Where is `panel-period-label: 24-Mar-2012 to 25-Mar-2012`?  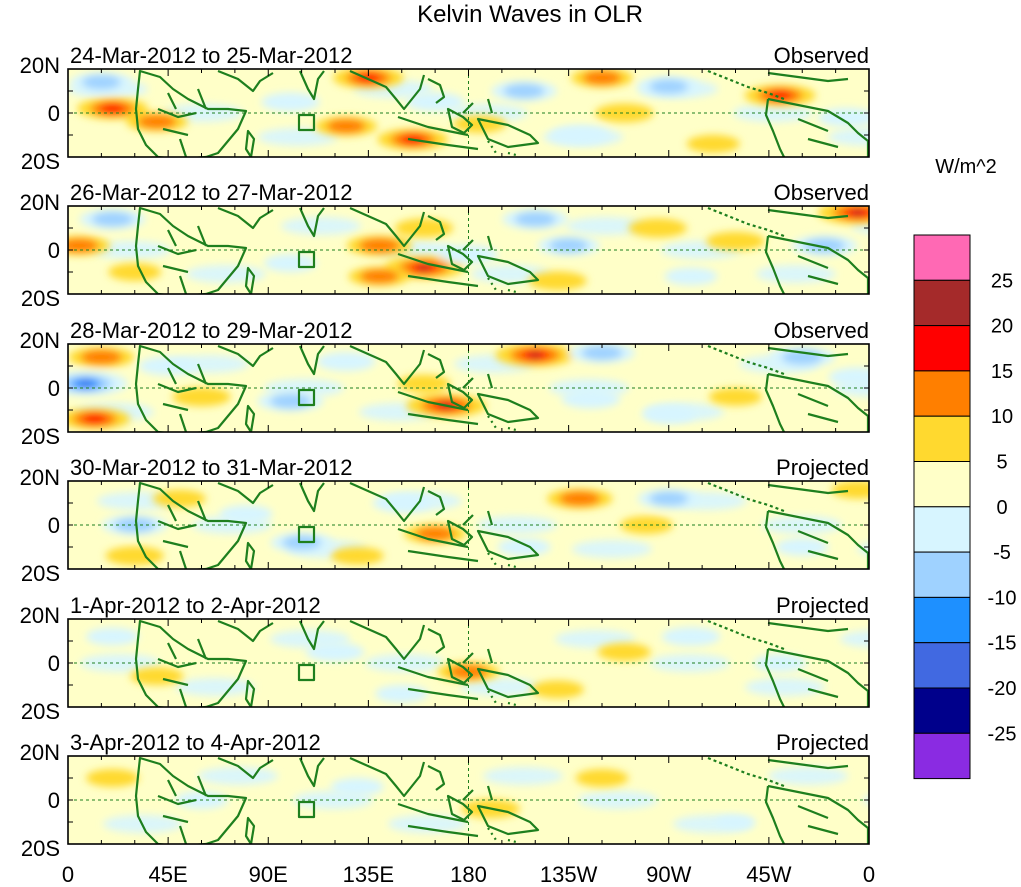 panel-period-label: 24-Mar-2012 to 25-Mar-2012 is located at coordinates (211, 55).